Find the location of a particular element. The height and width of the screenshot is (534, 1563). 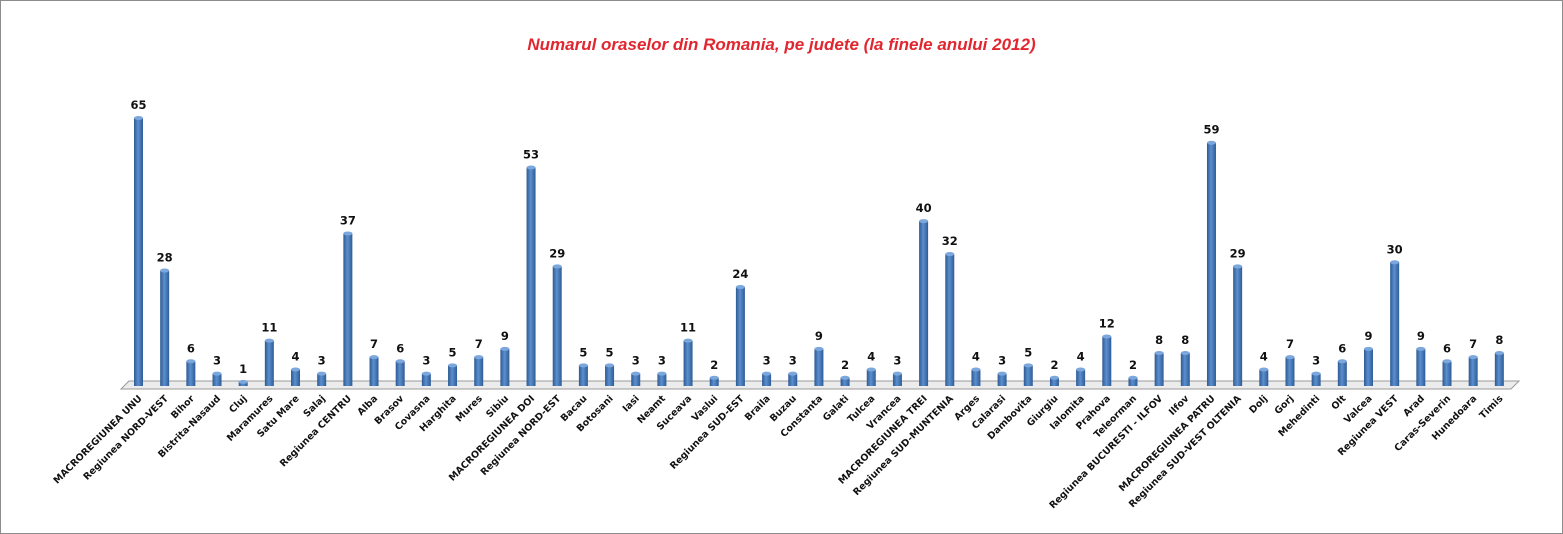

category-label: Cluj is located at coordinates (238, 404).